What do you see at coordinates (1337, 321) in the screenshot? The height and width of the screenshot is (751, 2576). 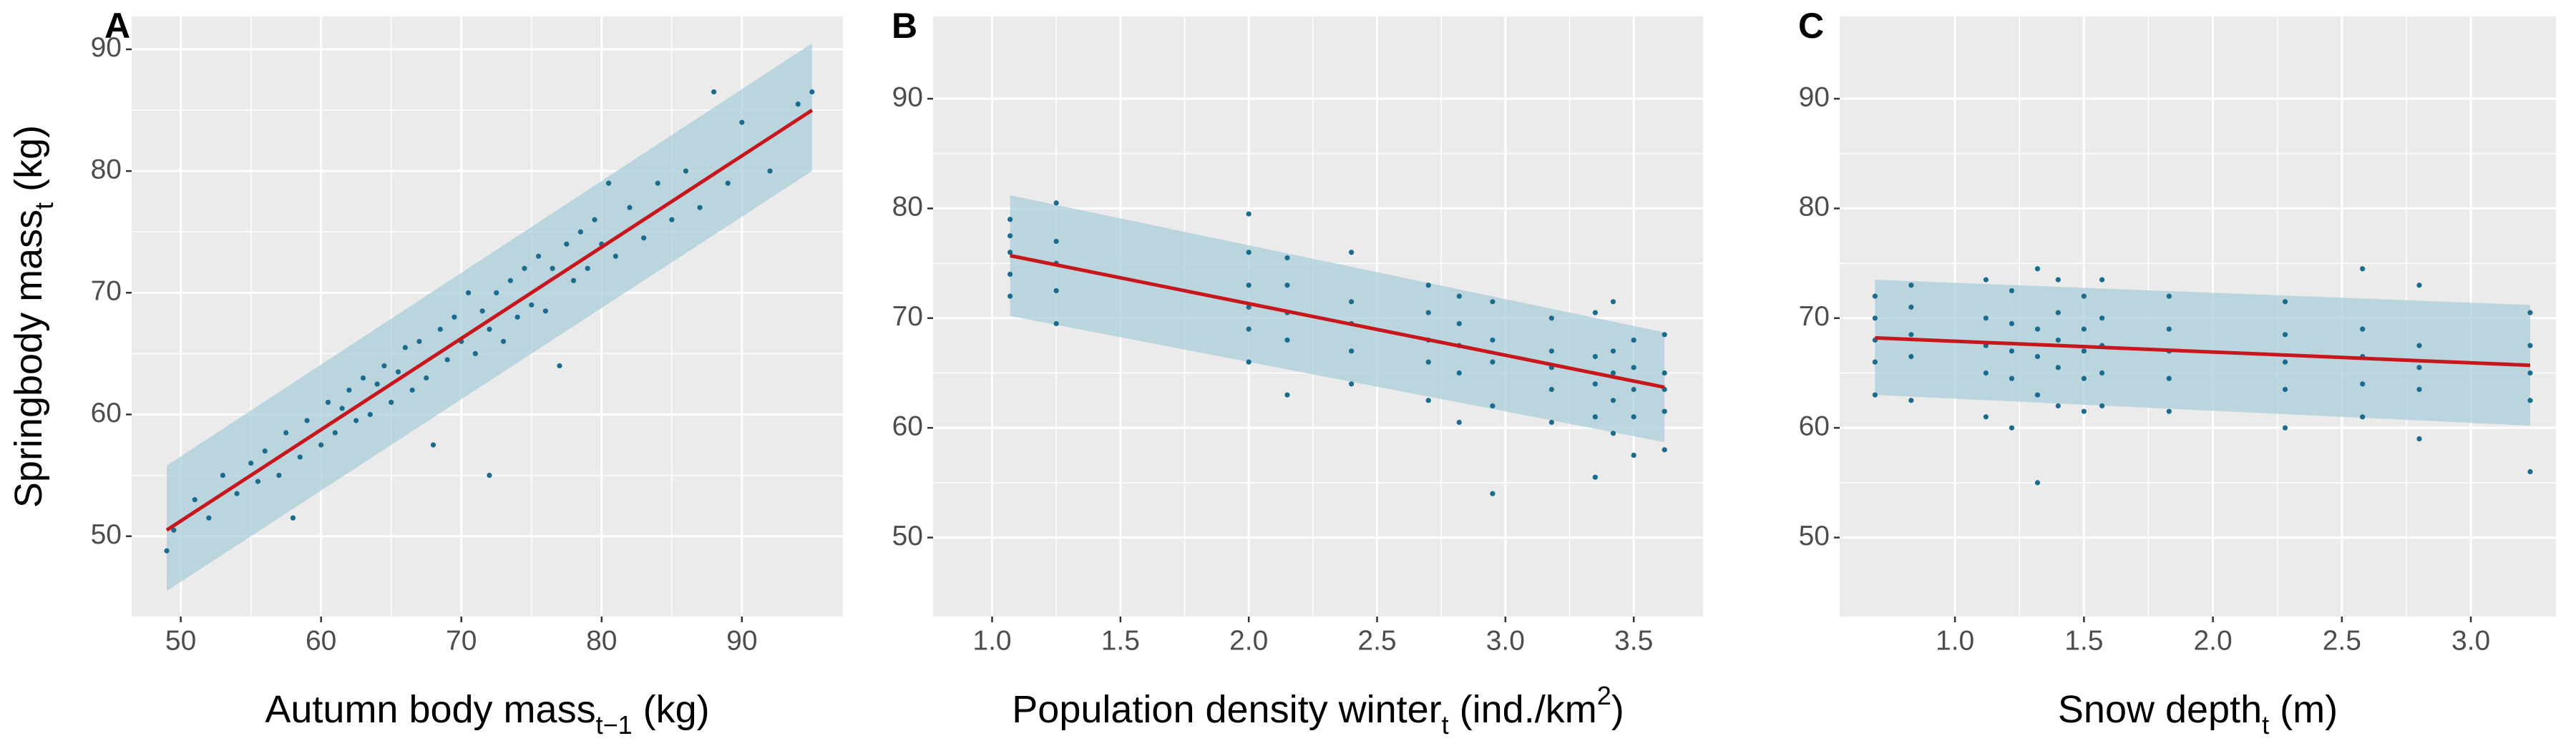 I see `fit-line` at bounding box center [1337, 321].